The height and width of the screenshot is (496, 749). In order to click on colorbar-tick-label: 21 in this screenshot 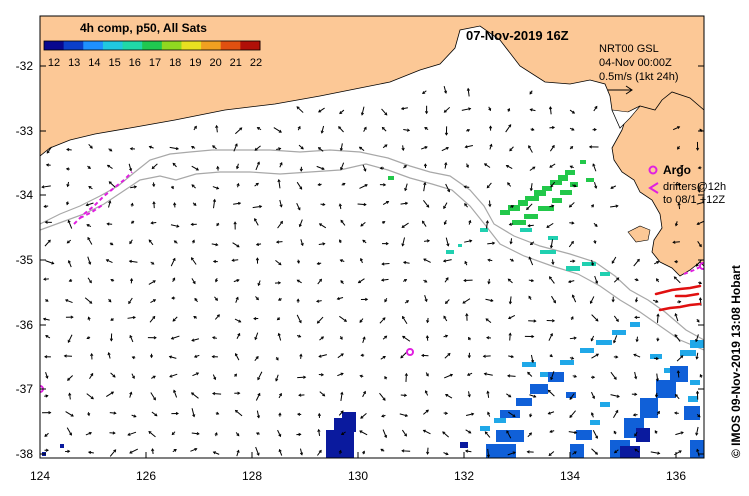, I will do `click(236, 63)`.